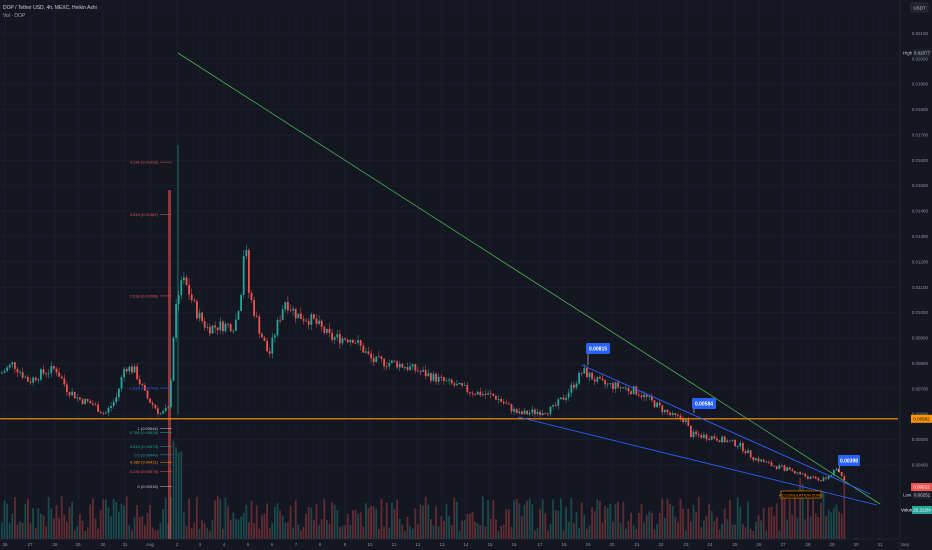 This screenshot has width=932, height=550. I want to click on fib-level-label: 0.236 (0.00374), so click(144, 471).